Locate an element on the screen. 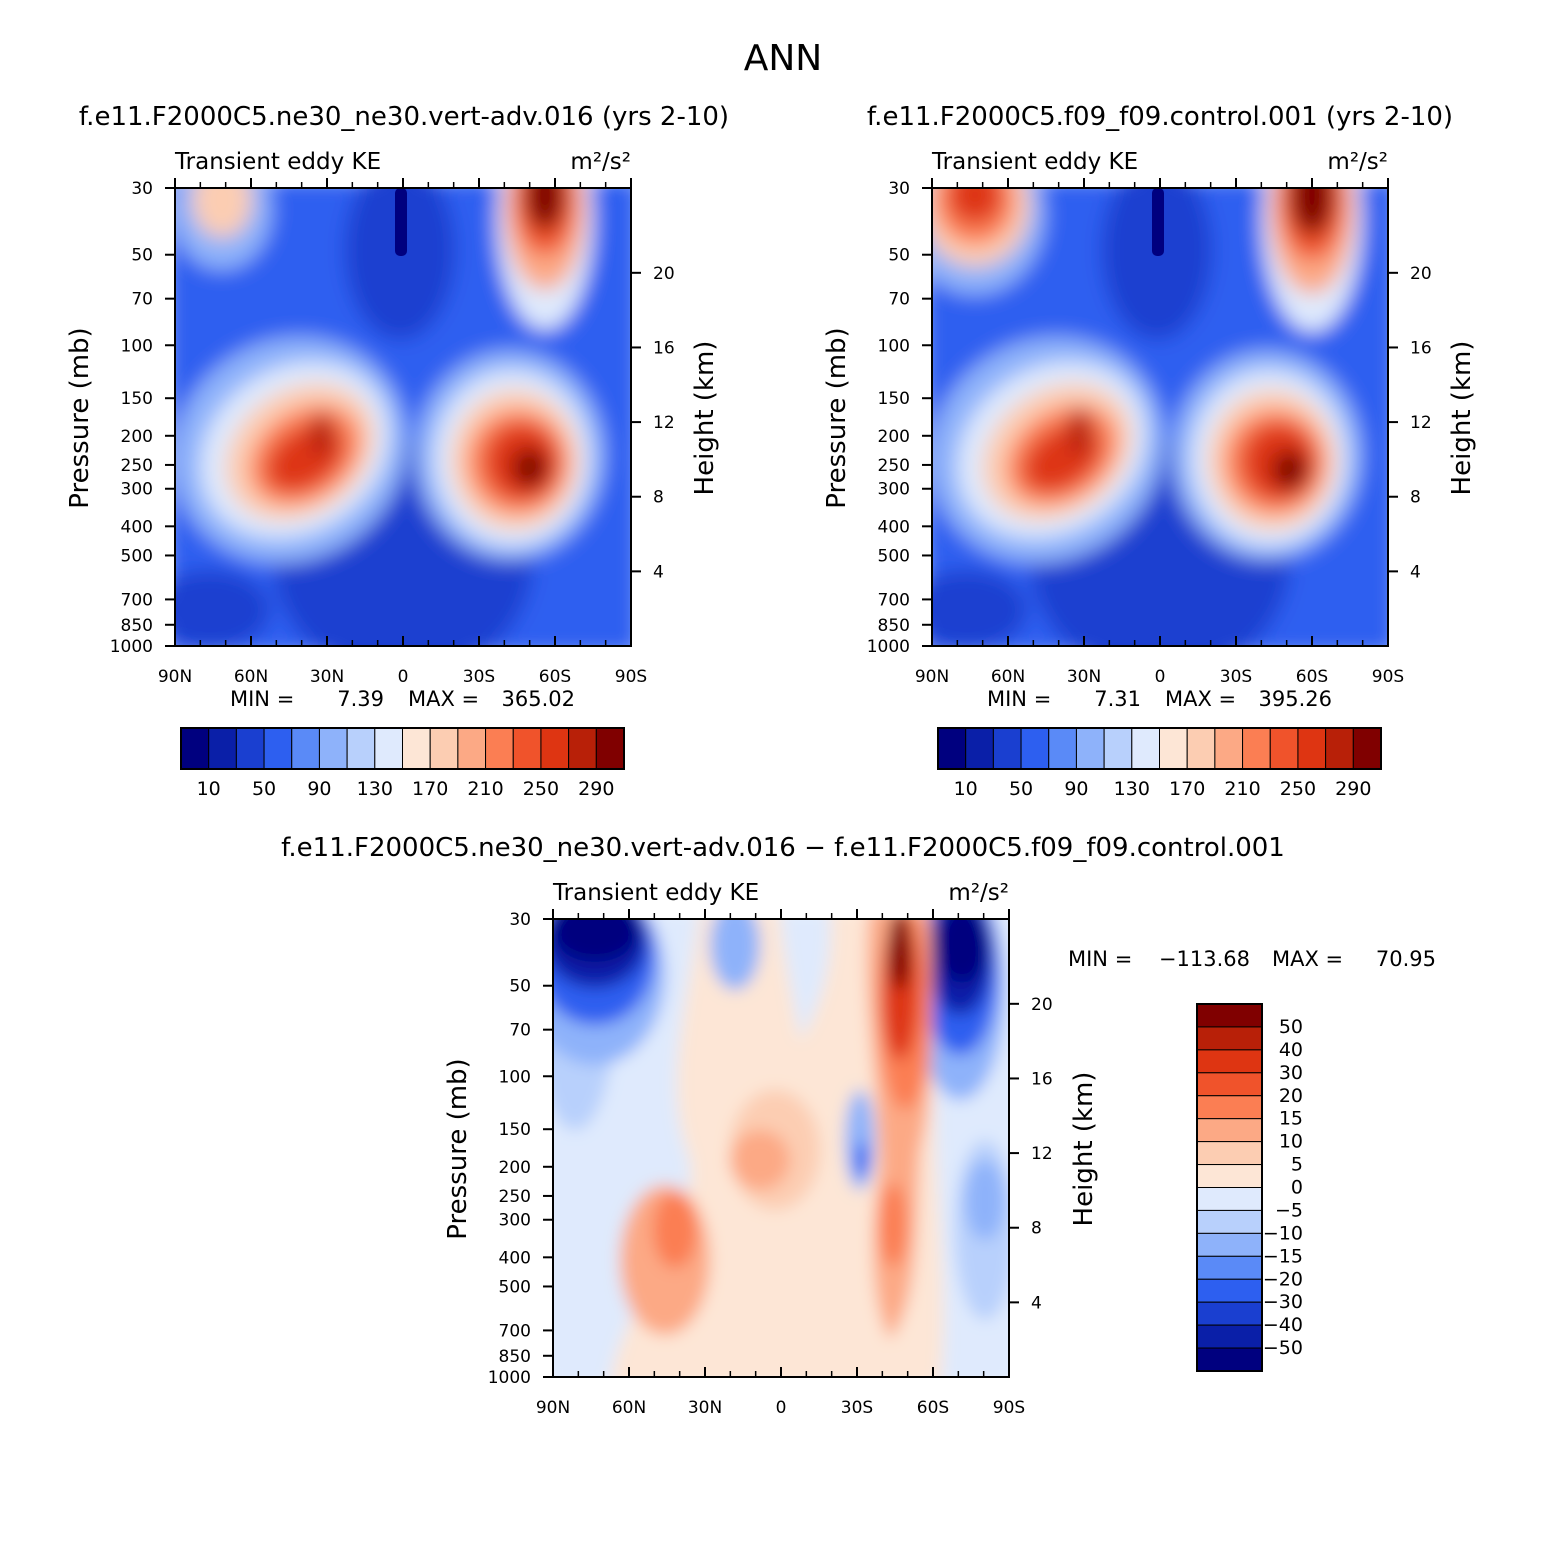 The image size is (1563, 1563). panel-model-units: m²/s² is located at coordinates (600, 162).